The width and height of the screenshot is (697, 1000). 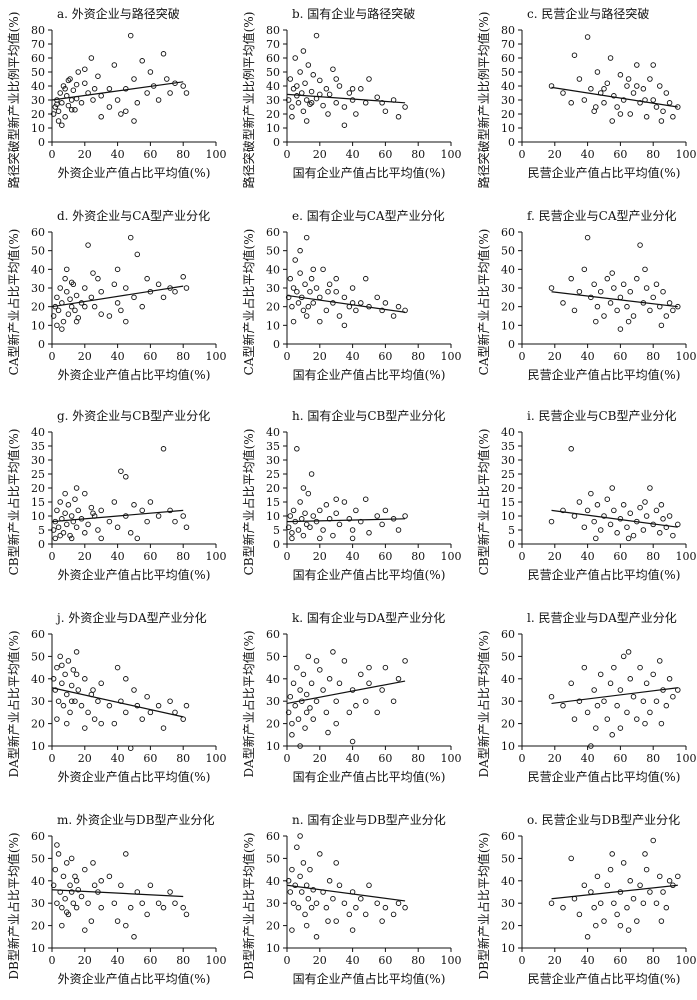 What do you see at coordinates (508, 858) in the screenshot?
I see `chart-o-y-tick-label-4: 50` at bounding box center [508, 858].